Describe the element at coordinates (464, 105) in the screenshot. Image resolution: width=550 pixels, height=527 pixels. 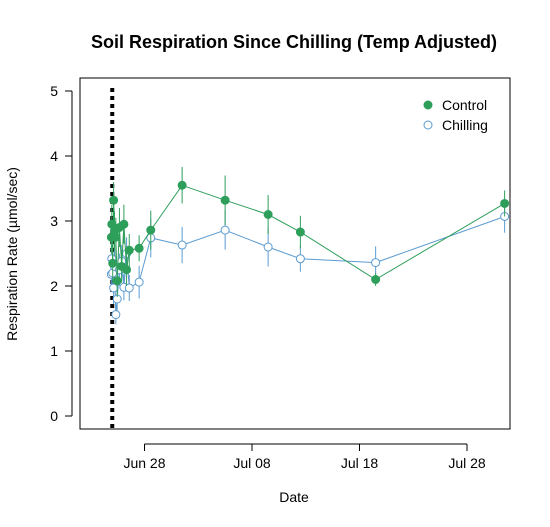
I see `legend-label: Control` at that location.